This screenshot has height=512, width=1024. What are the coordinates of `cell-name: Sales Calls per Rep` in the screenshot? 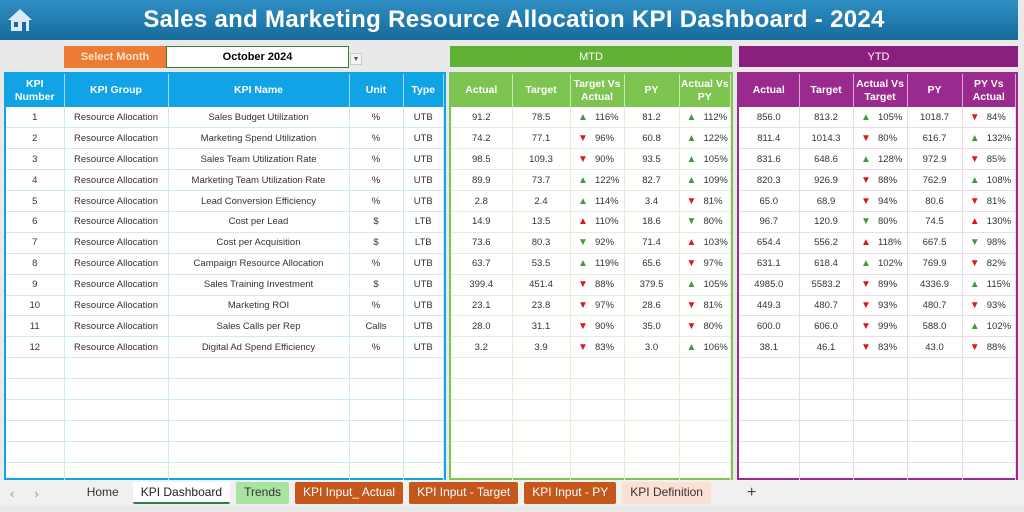 It's located at (259, 326).